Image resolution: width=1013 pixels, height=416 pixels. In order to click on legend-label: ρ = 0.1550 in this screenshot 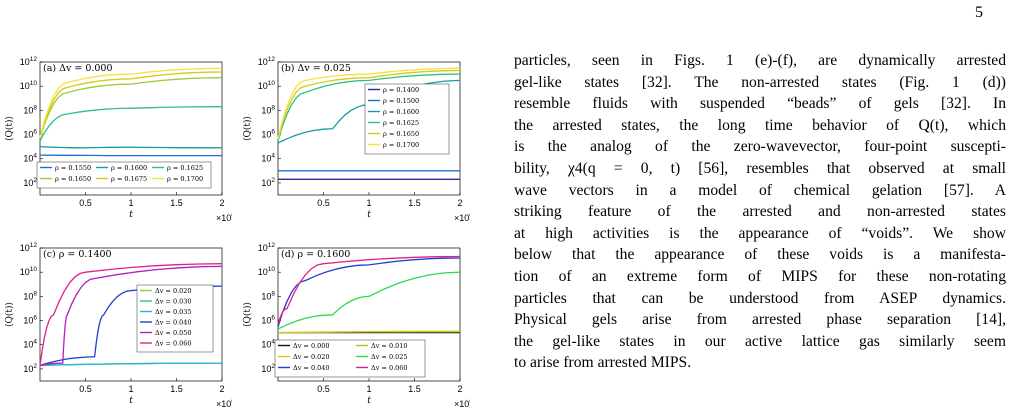, I will do `click(73, 168)`.